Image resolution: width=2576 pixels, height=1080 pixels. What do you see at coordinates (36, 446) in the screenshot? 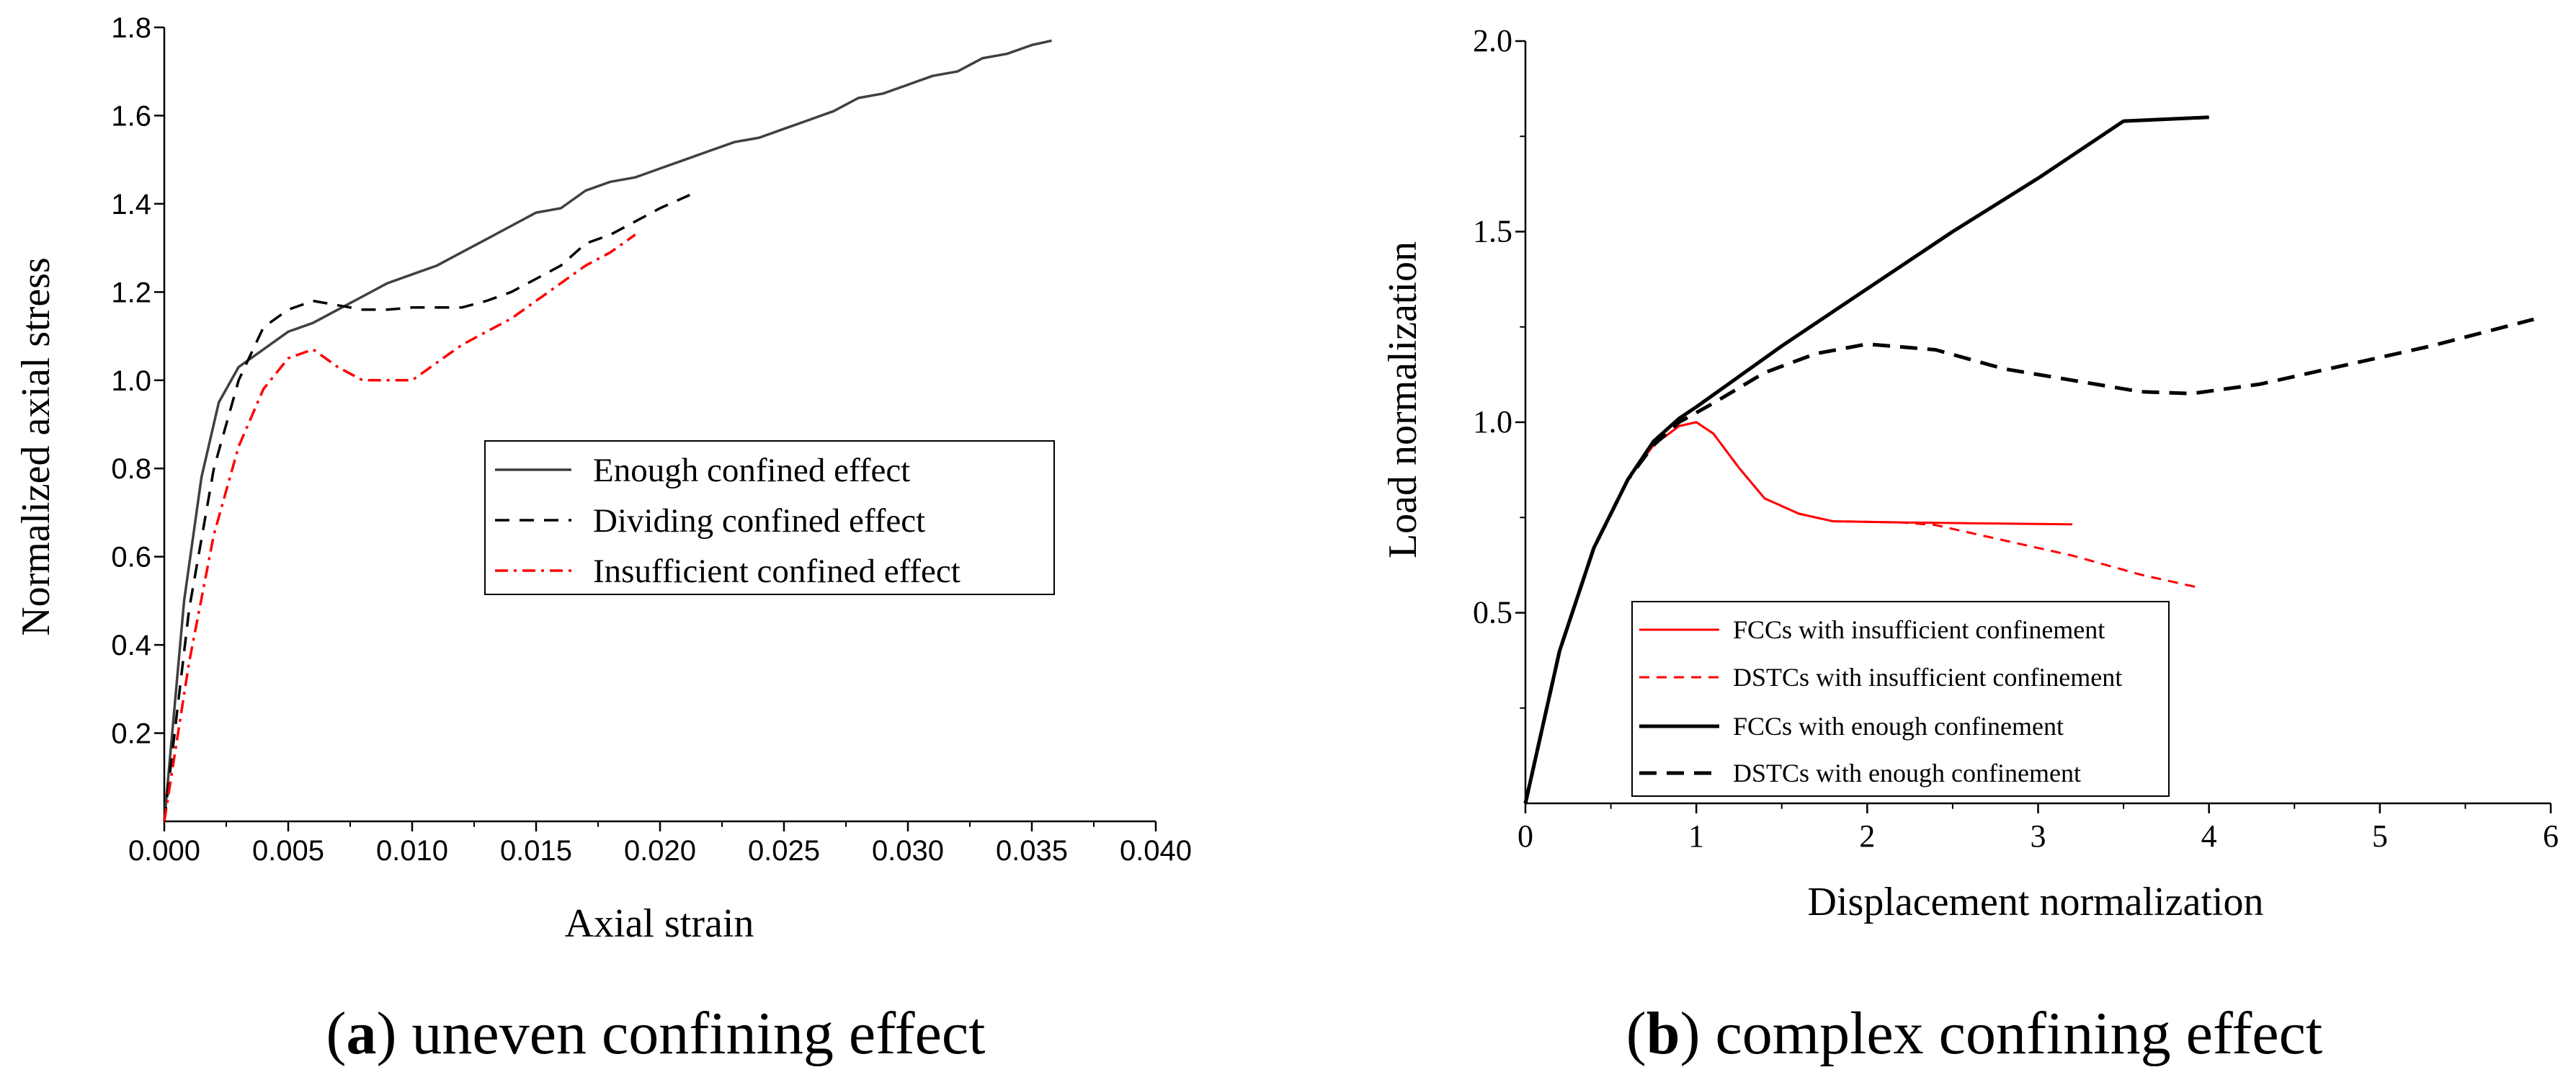
I see `panel-a-y-axis-label: Normalized axial stress` at bounding box center [36, 446].